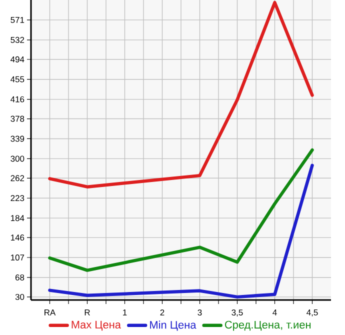 This screenshot has width=345, height=335. I want to click on y-tick-label: 68, so click(20, 277).